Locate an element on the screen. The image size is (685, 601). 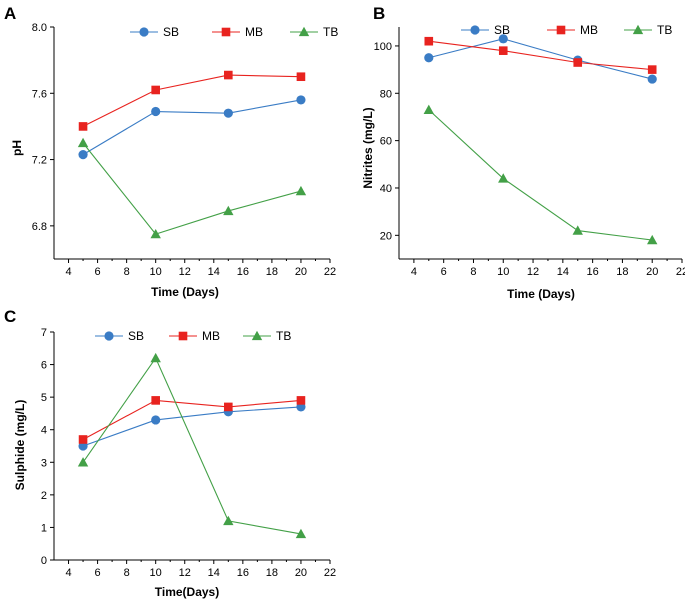
y-axis-title: Sulphide (mg/L) is located at coordinates (20, 445).